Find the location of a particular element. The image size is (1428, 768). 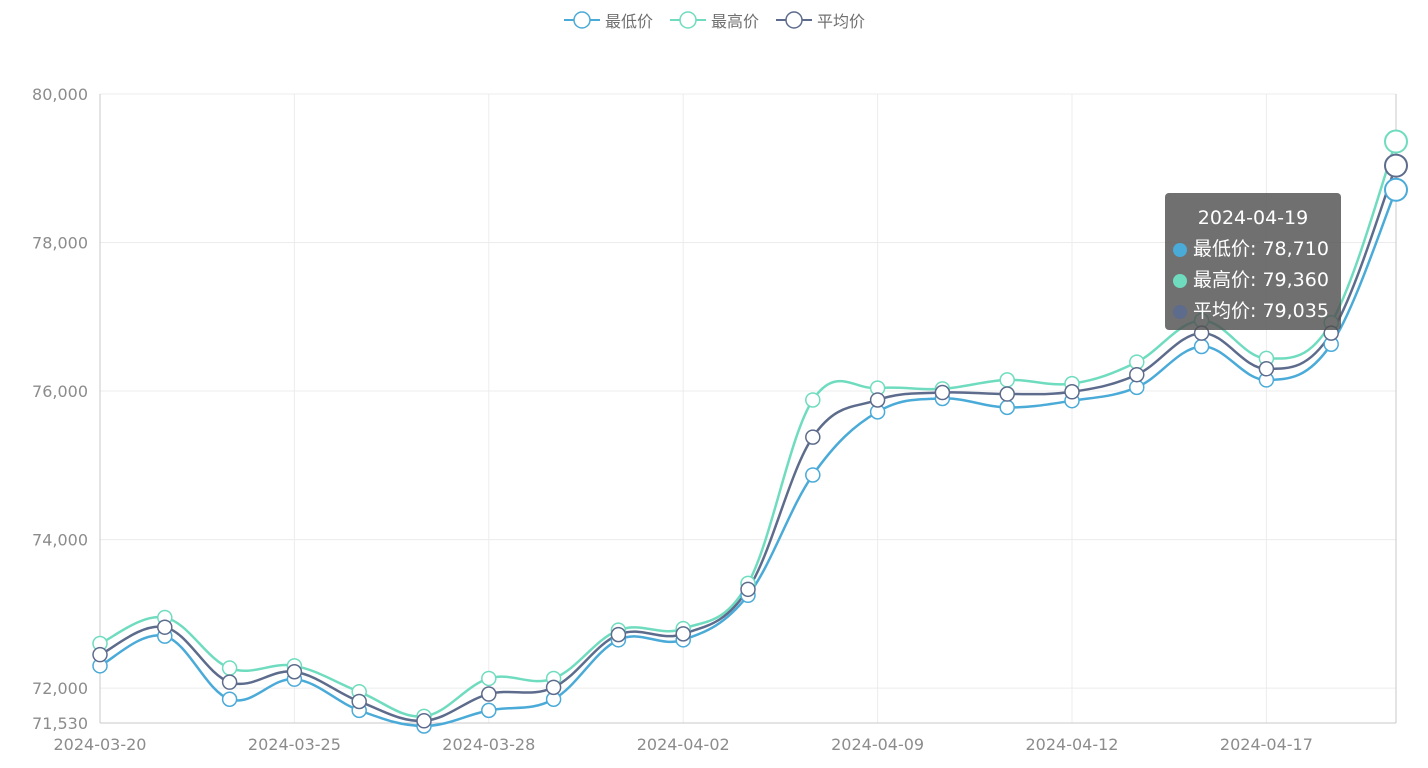

legend-item-max: 最高价 is located at coordinates (714, 20).